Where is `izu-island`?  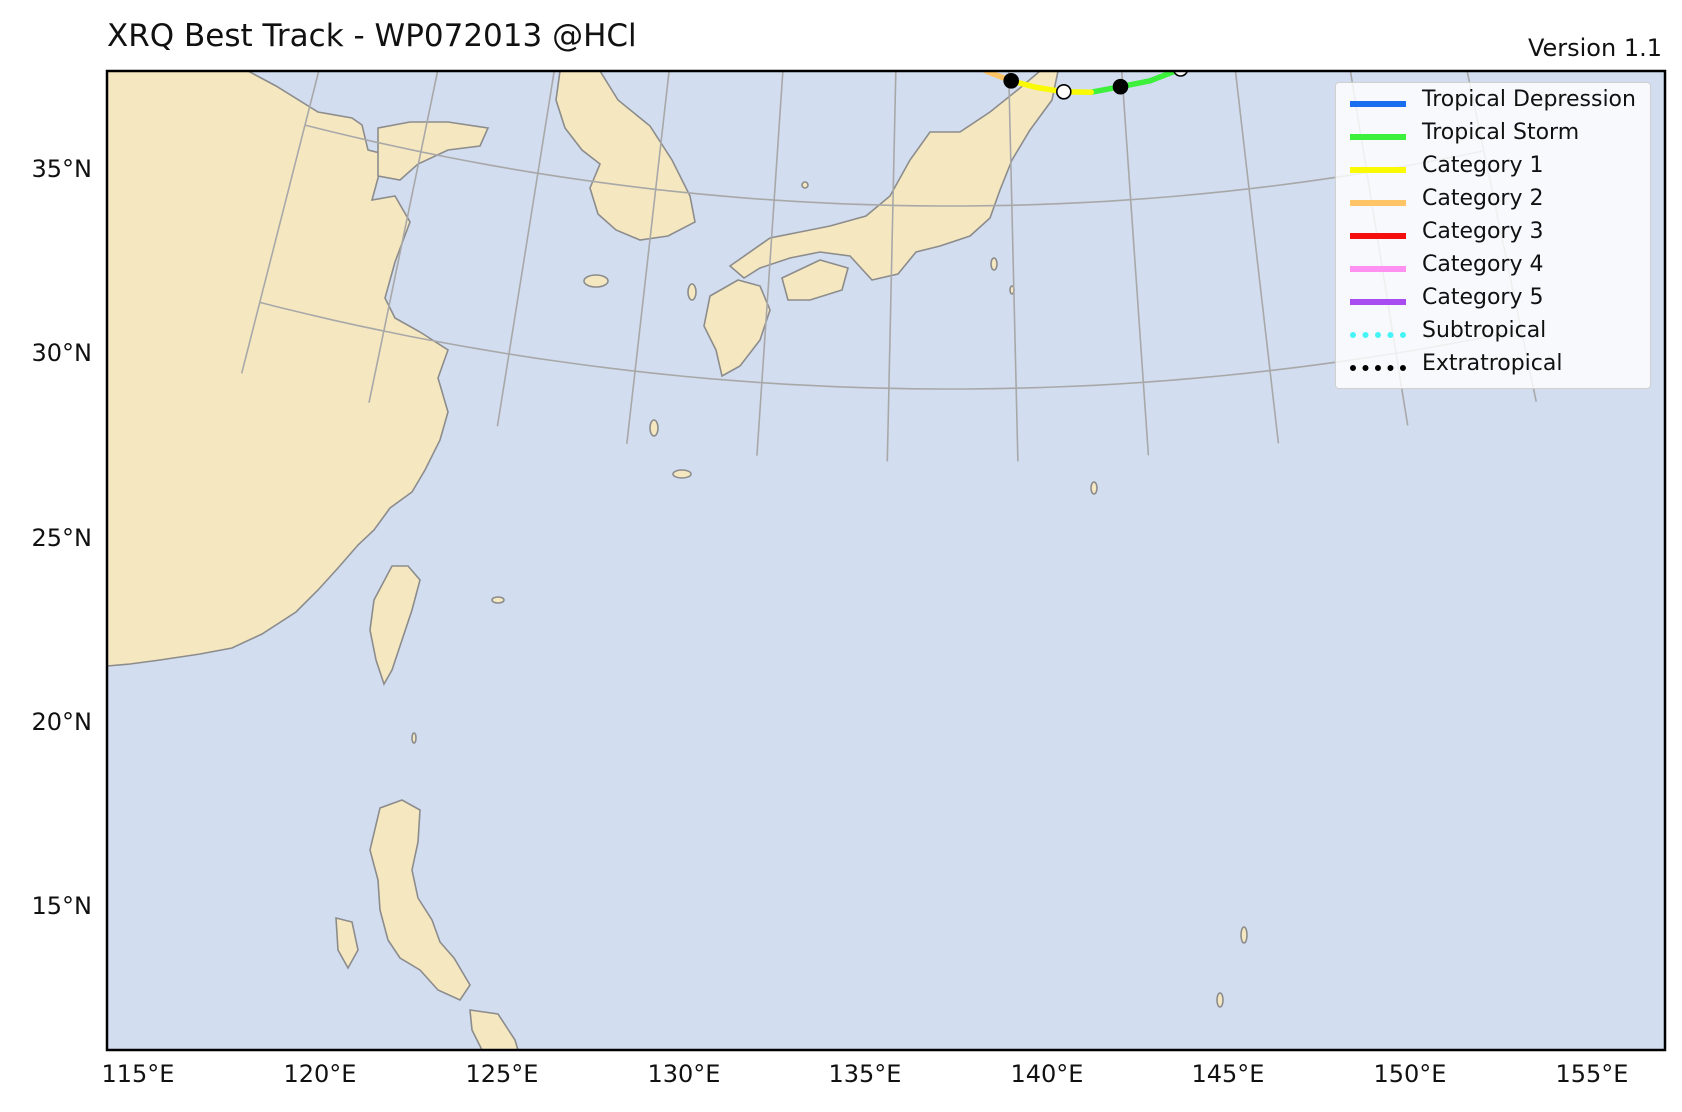
izu-island is located at coordinates (994, 264).